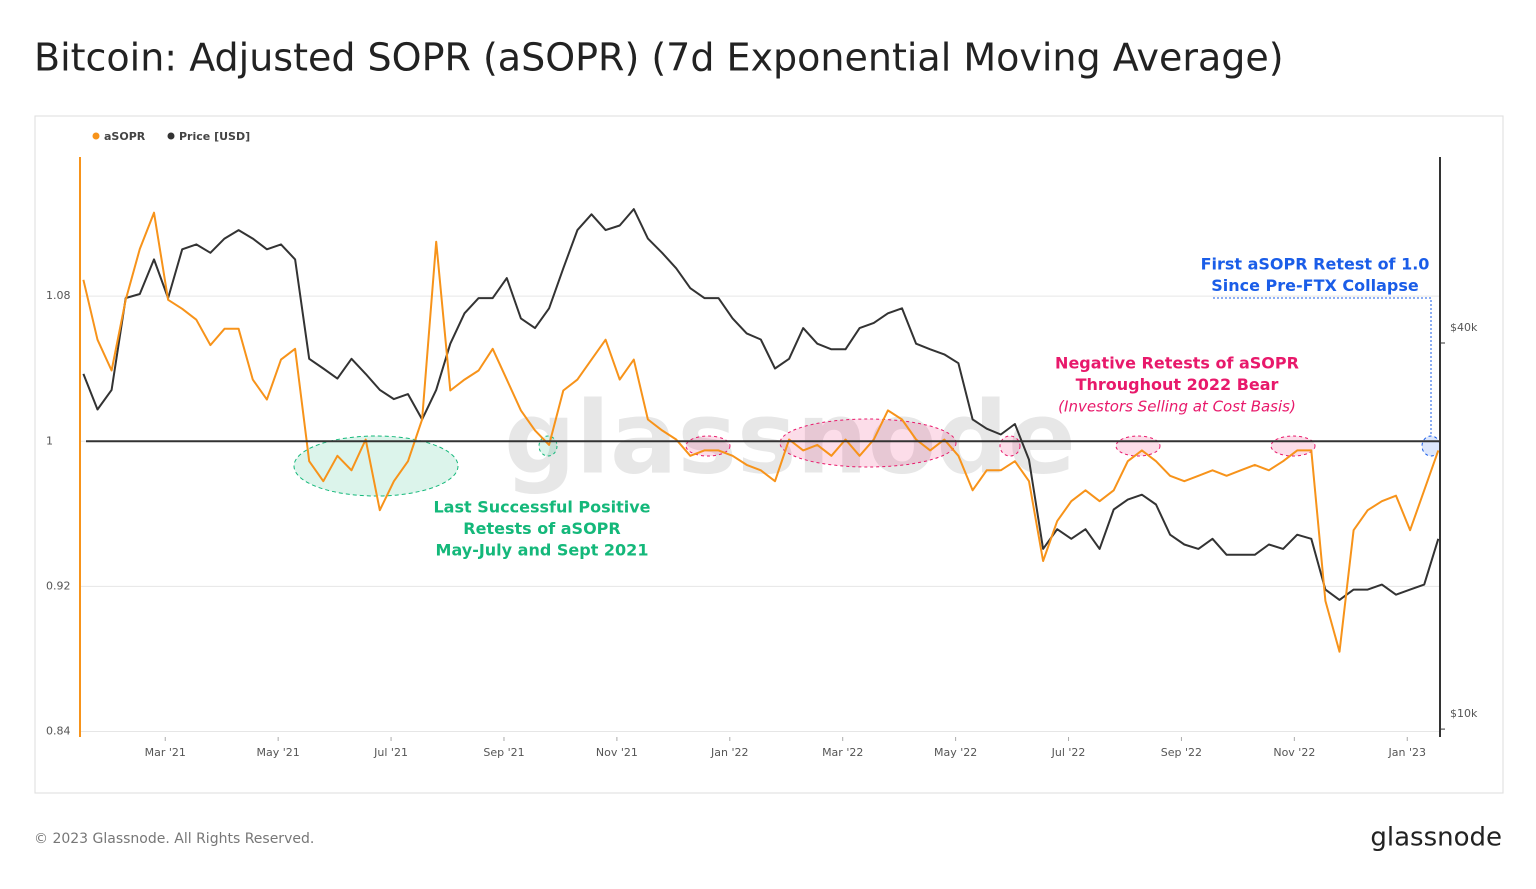 This screenshot has height=889, width=1536. Describe the element at coordinates (955, 752) in the screenshot. I see `x-tick-label: May '22` at that location.